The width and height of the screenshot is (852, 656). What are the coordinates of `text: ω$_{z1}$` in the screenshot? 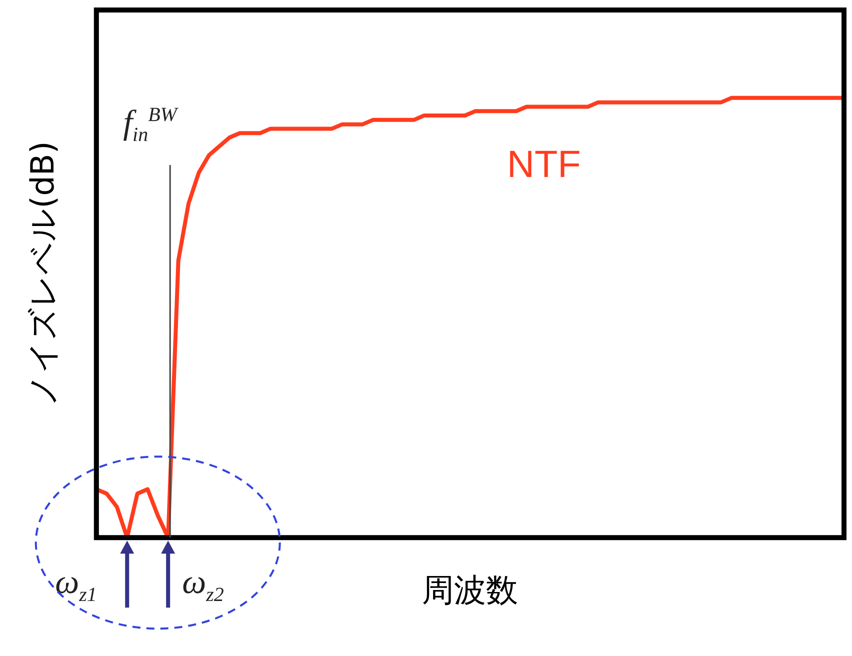 It's located at (76, 585).